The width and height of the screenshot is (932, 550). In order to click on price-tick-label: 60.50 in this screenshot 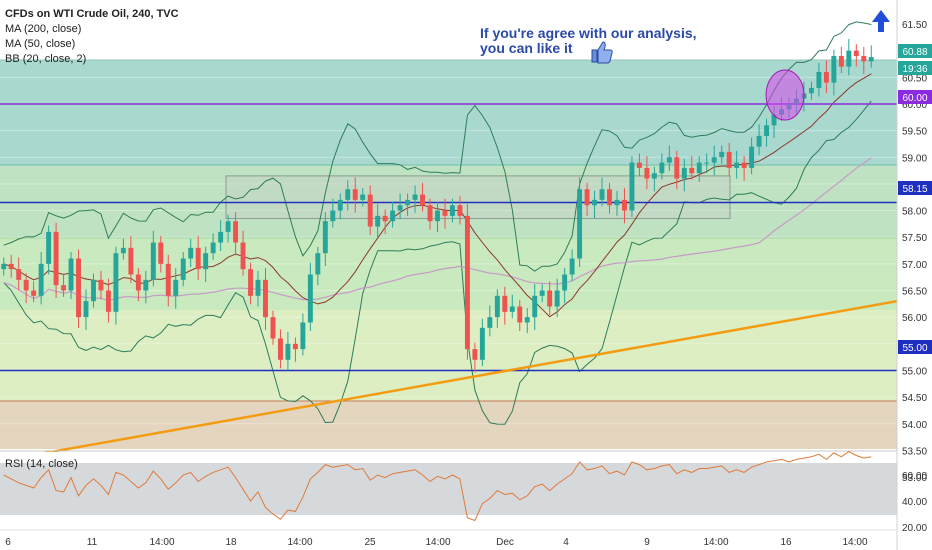, I will do `click(914, 78)`.